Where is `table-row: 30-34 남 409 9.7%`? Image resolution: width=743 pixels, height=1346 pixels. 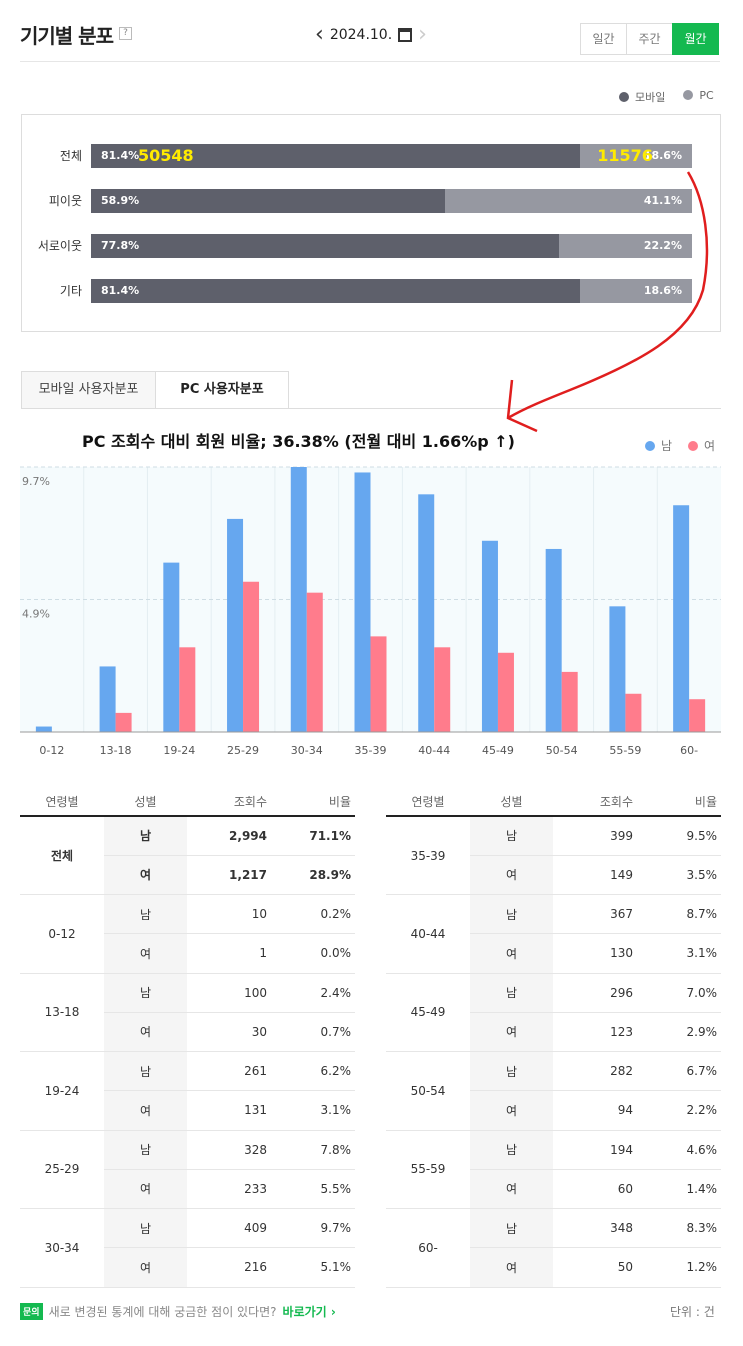
table-row: 30-34 남 409 9.7% is located at coordinates (187, 1248).